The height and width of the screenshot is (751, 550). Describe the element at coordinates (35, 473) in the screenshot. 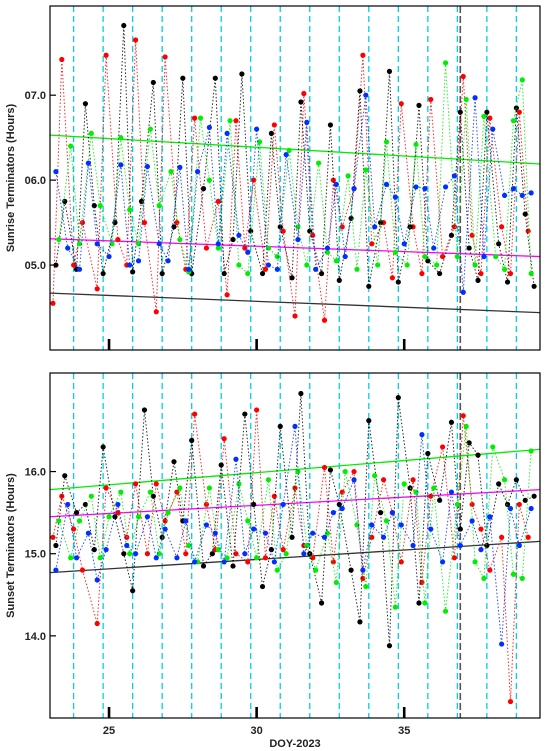

I see `y-tick-label: 16.0` at that location.